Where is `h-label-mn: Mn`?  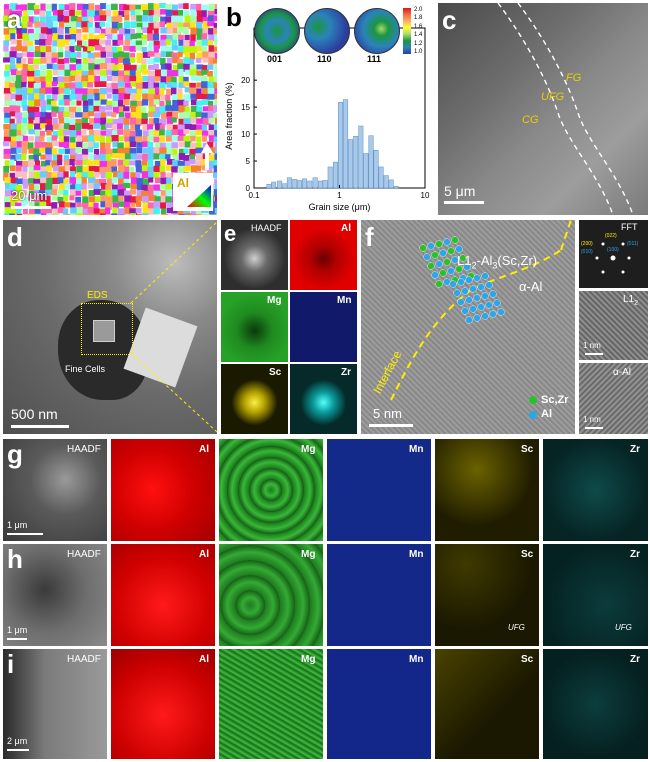 h-label-mn: Mn is located at coordinates (416, 554).